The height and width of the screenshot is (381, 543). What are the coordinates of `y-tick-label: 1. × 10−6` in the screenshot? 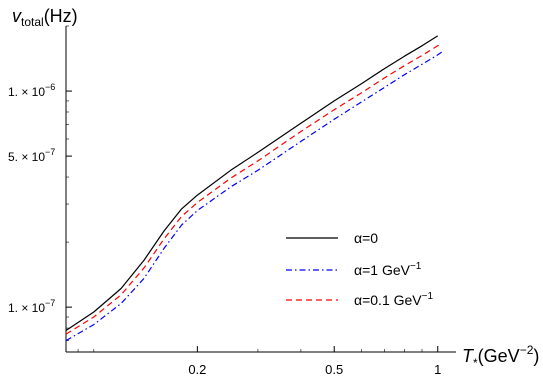 It's located at (31, 90).